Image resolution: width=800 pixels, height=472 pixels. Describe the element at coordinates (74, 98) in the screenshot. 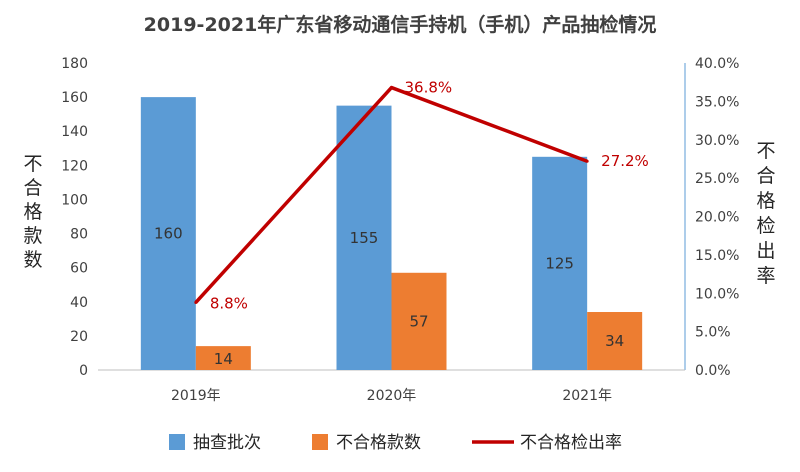

I see `y-left-tick-label: 160` at that location.